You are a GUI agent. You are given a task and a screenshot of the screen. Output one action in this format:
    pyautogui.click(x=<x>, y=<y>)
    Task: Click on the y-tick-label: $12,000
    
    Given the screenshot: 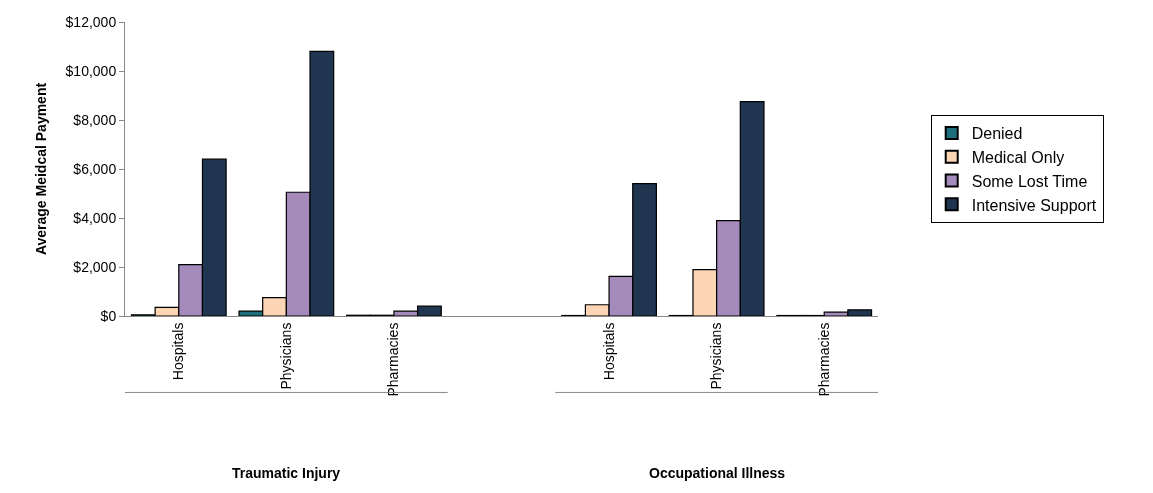 What is the action you would take?
    pyautogui.click(x=91, y=21)
    